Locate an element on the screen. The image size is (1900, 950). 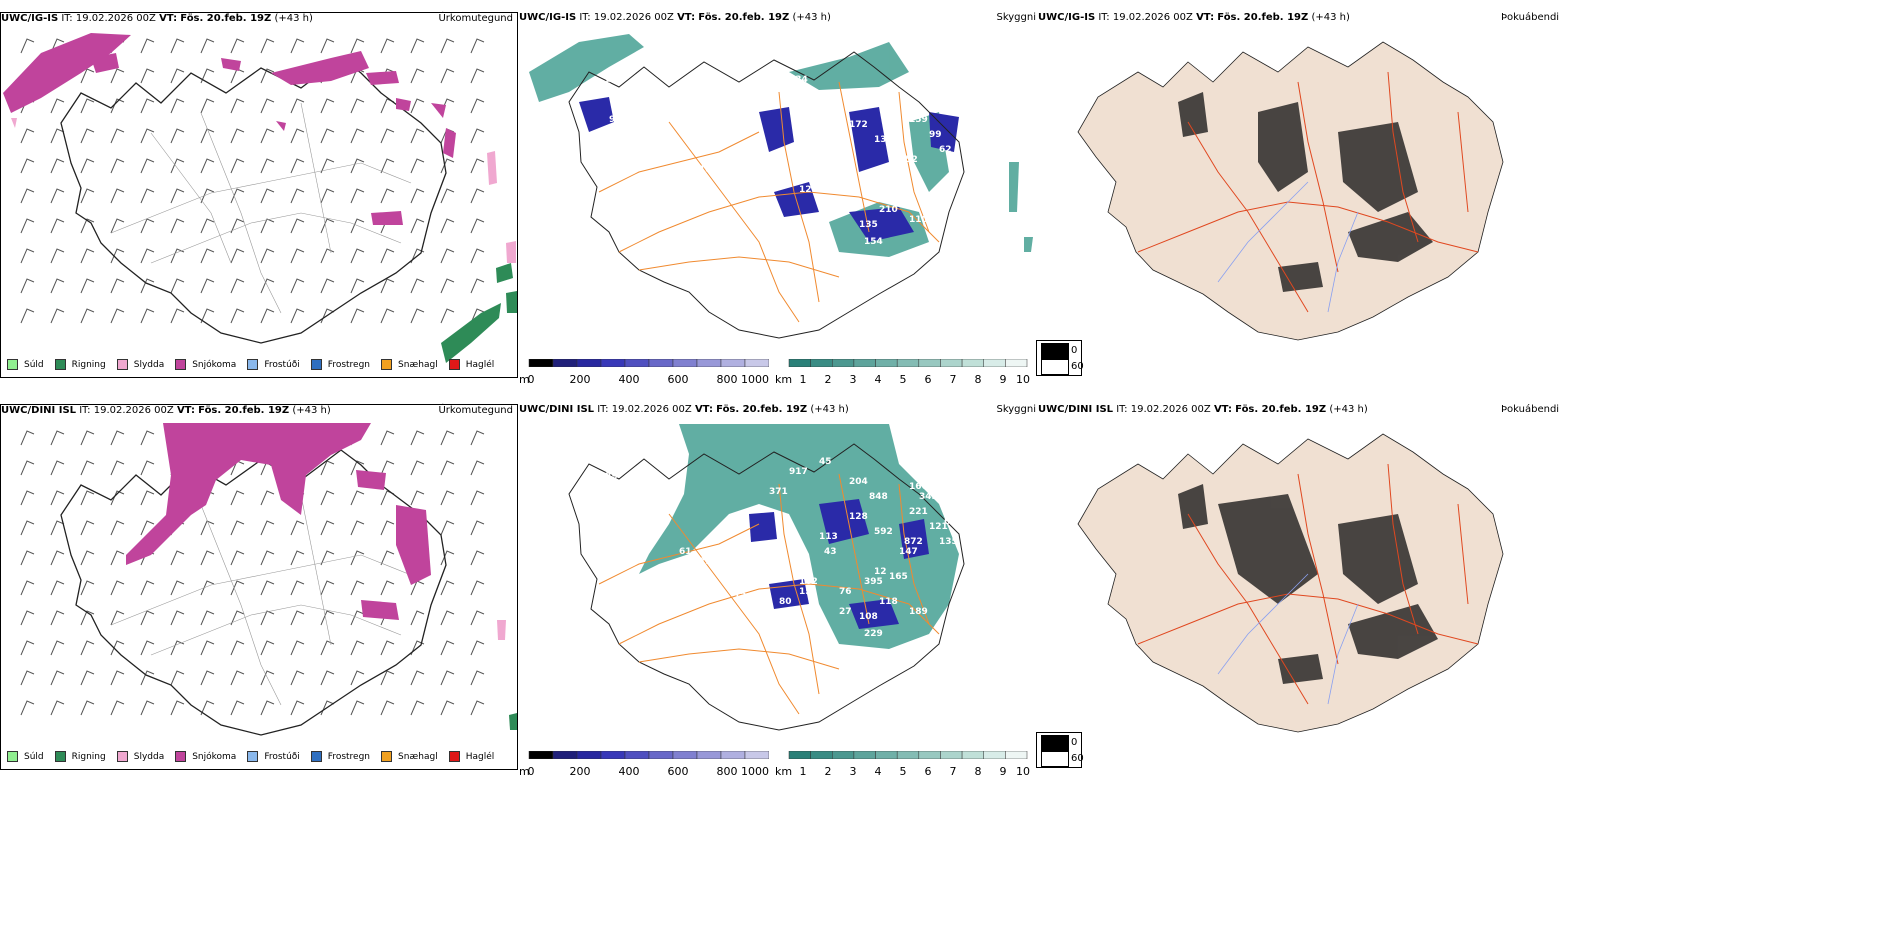
cloud-label: 121 is located at coordinates (938, 527).